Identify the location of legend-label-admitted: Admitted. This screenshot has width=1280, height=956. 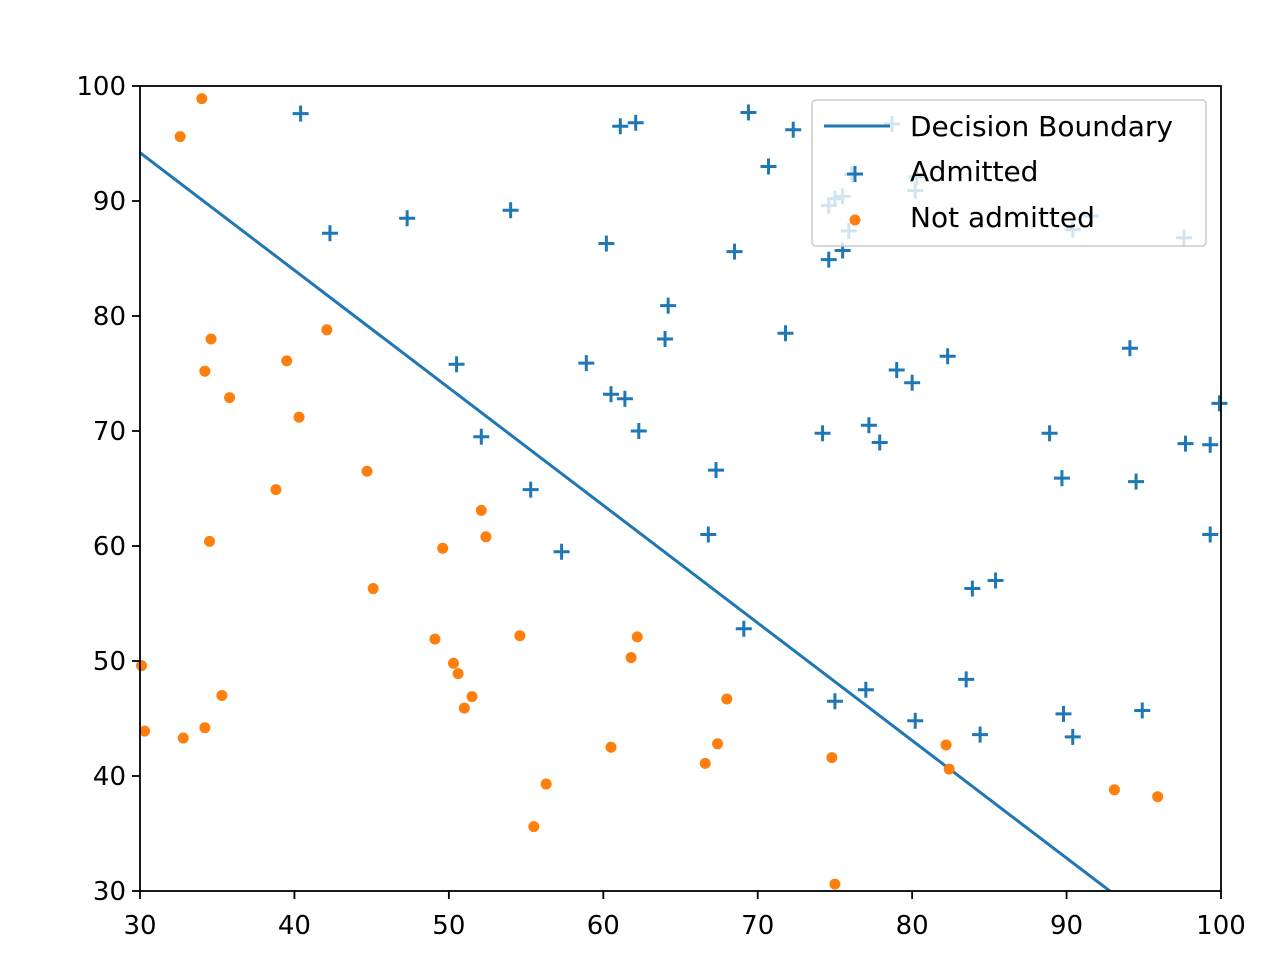
(974, 171).